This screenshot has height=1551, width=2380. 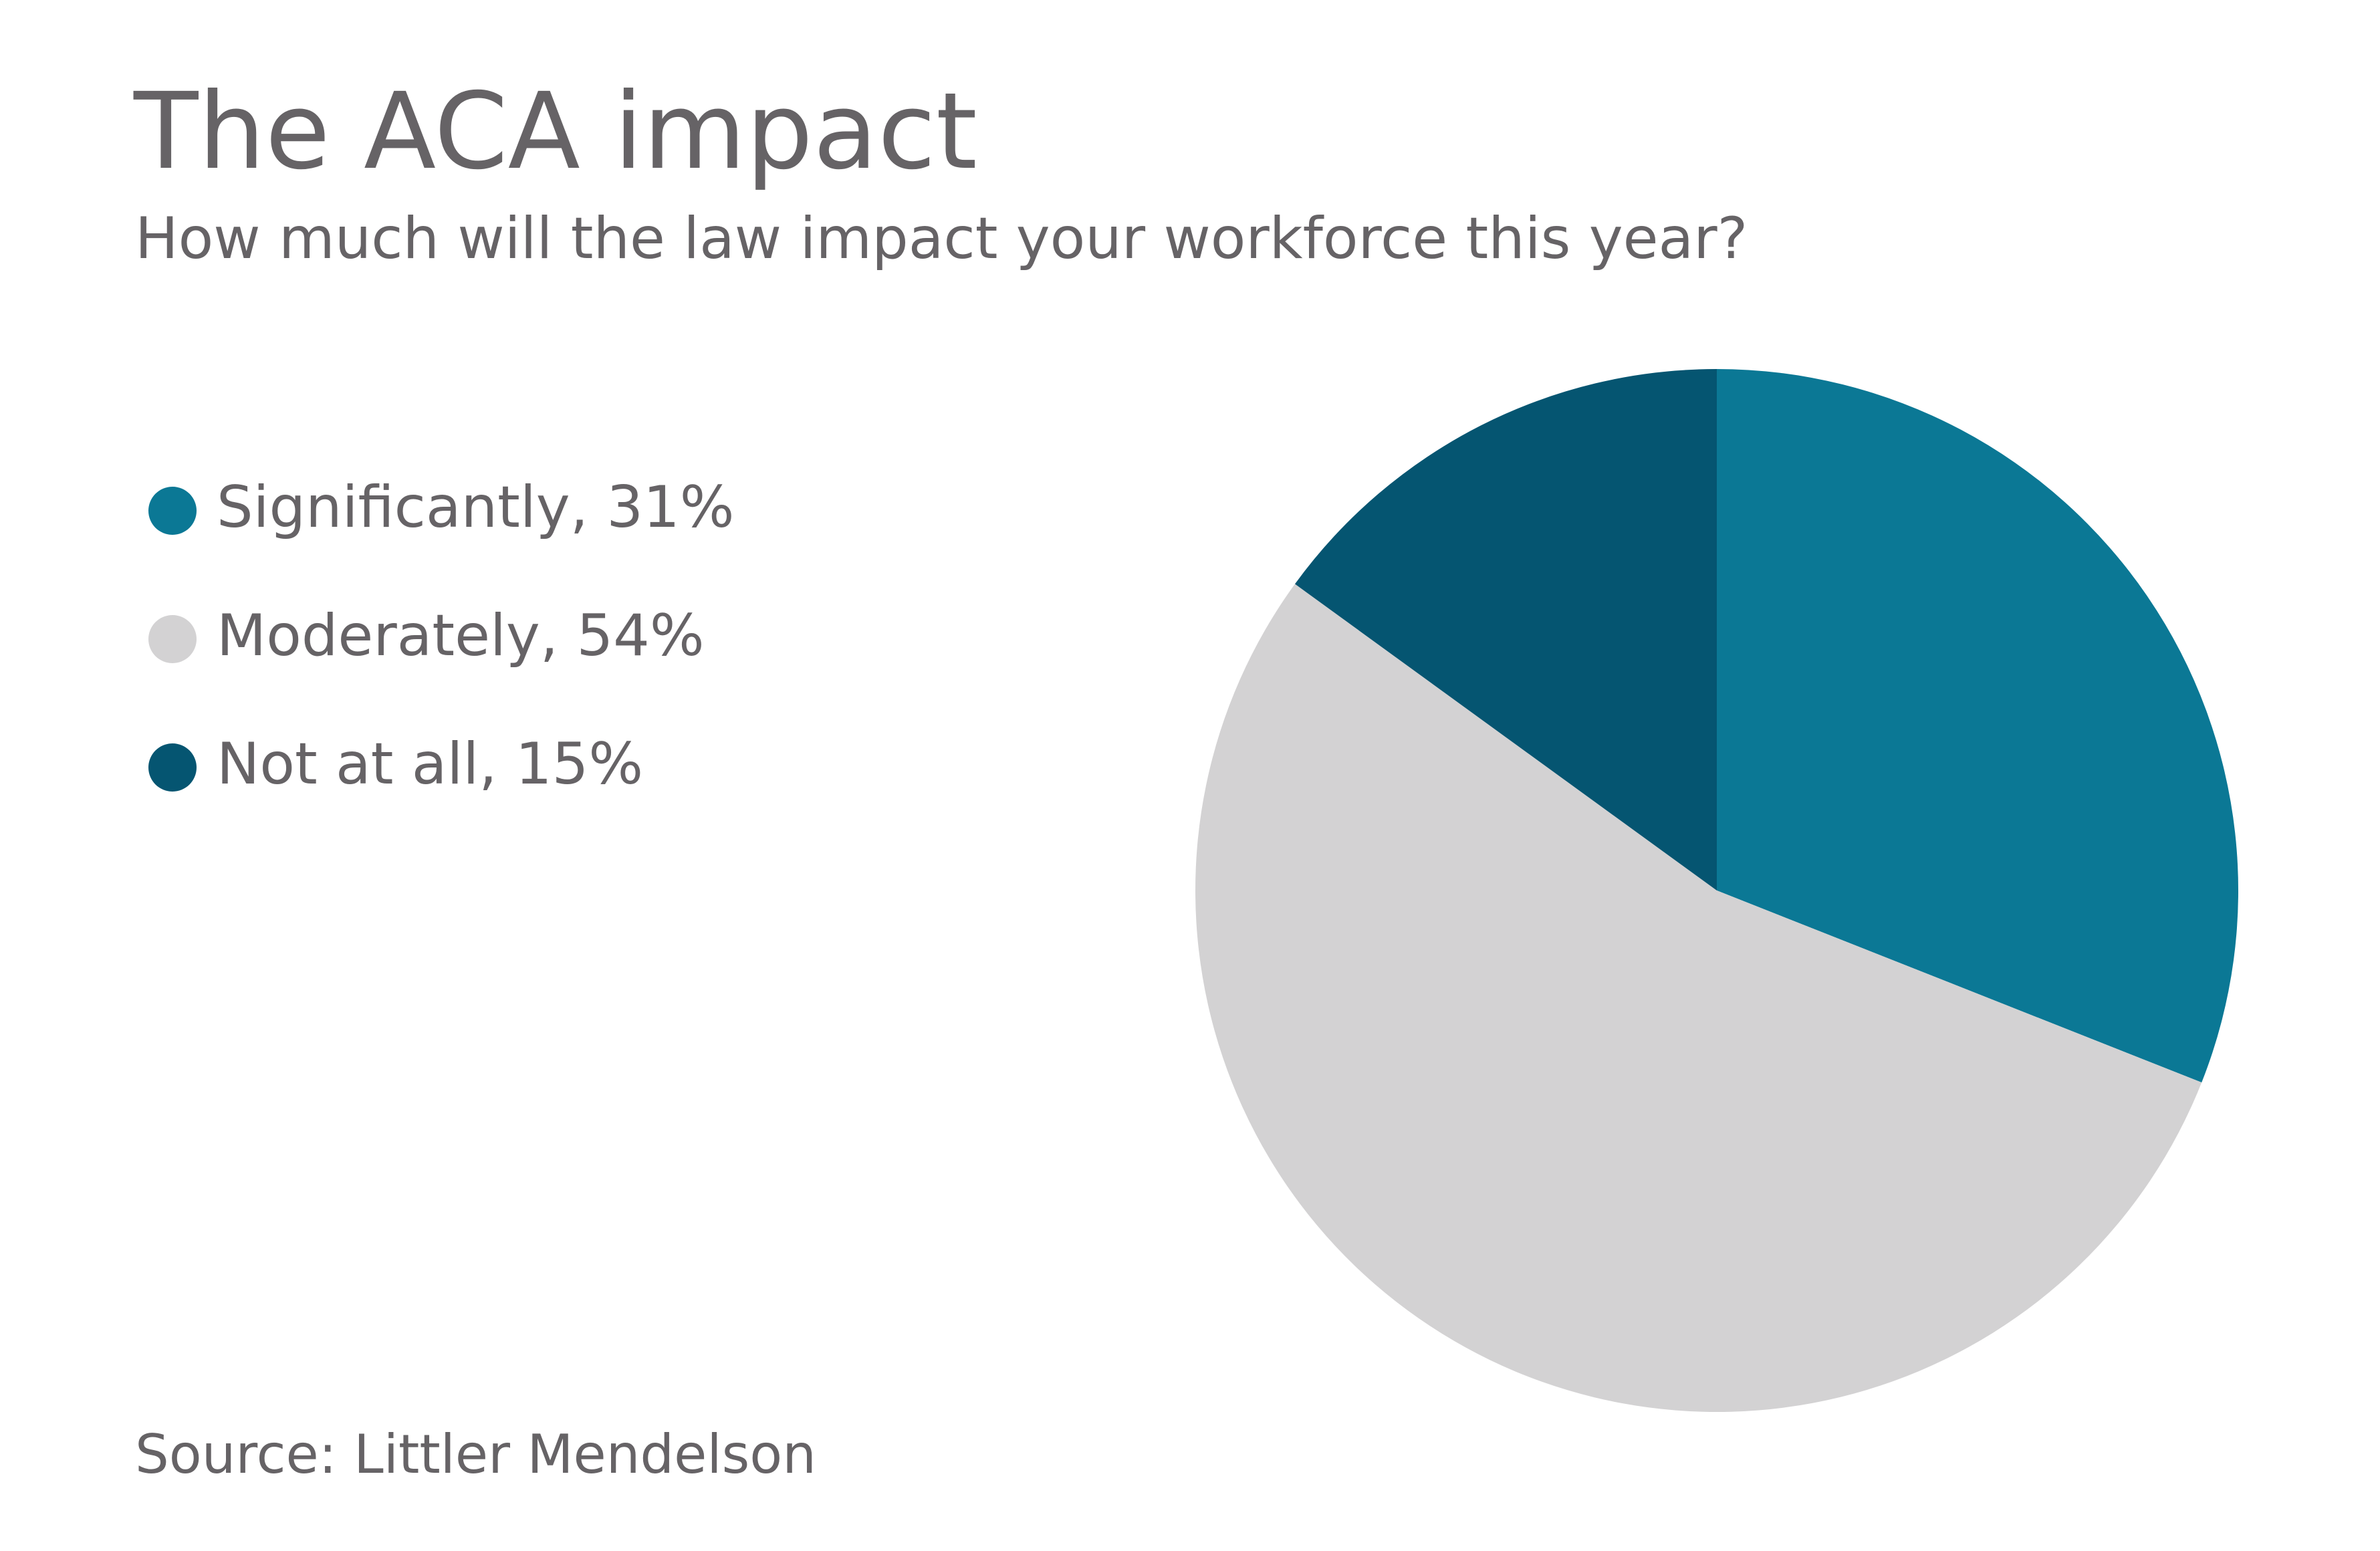 I want to click on legend-swatch-moderately, so click(x=172, y=639).